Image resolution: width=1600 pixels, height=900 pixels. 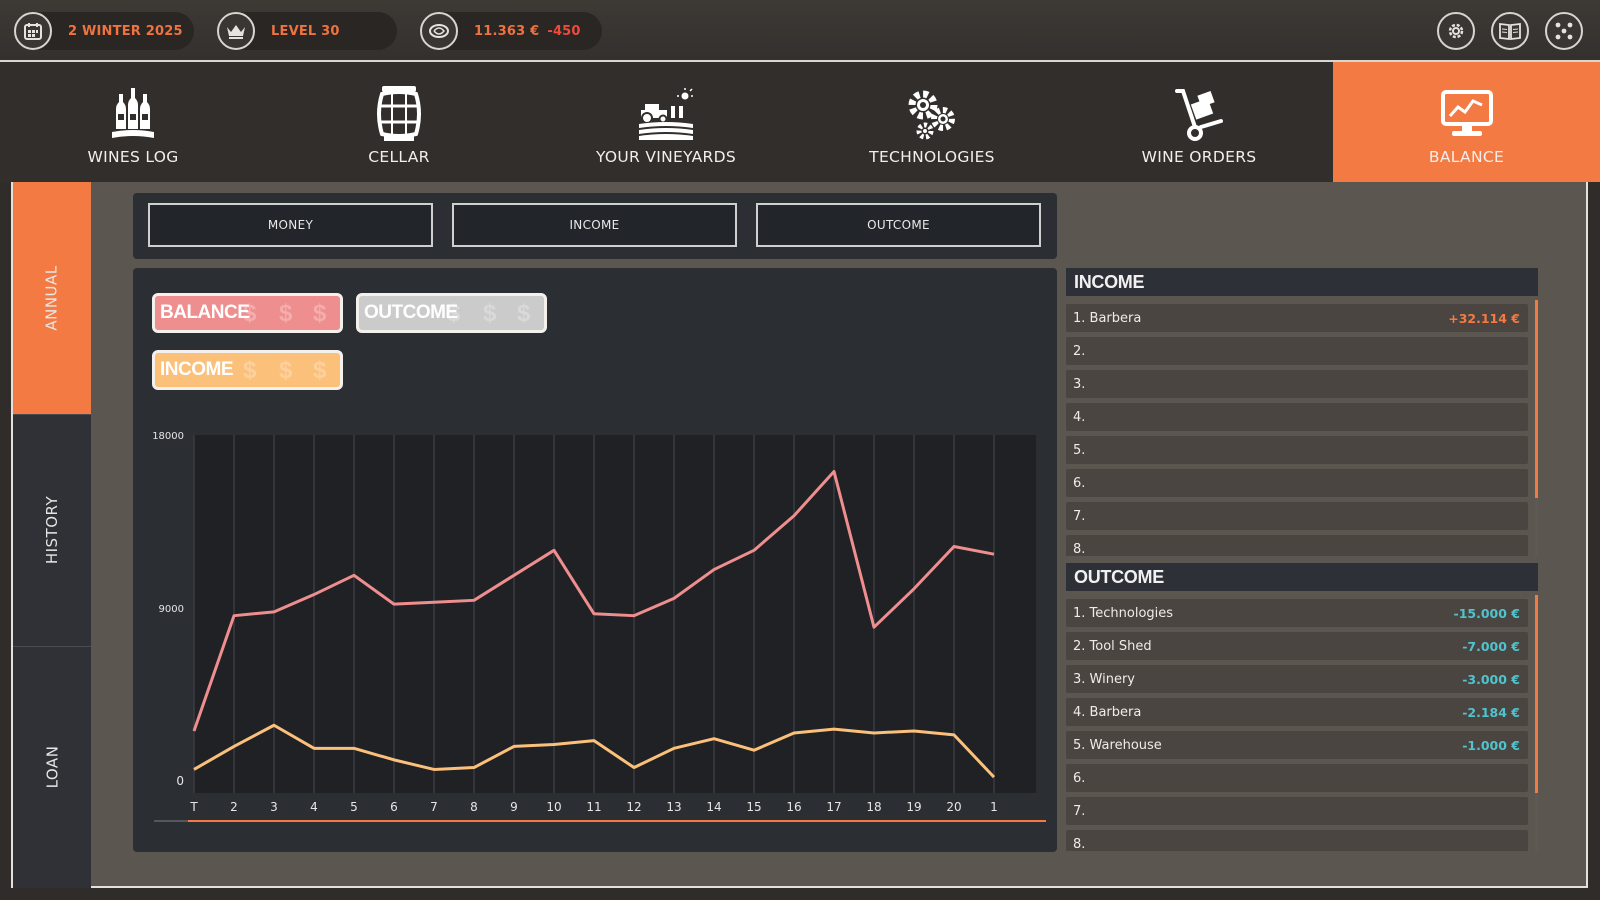 I want to click on row-label: 5., so click(x=1079, y=450).